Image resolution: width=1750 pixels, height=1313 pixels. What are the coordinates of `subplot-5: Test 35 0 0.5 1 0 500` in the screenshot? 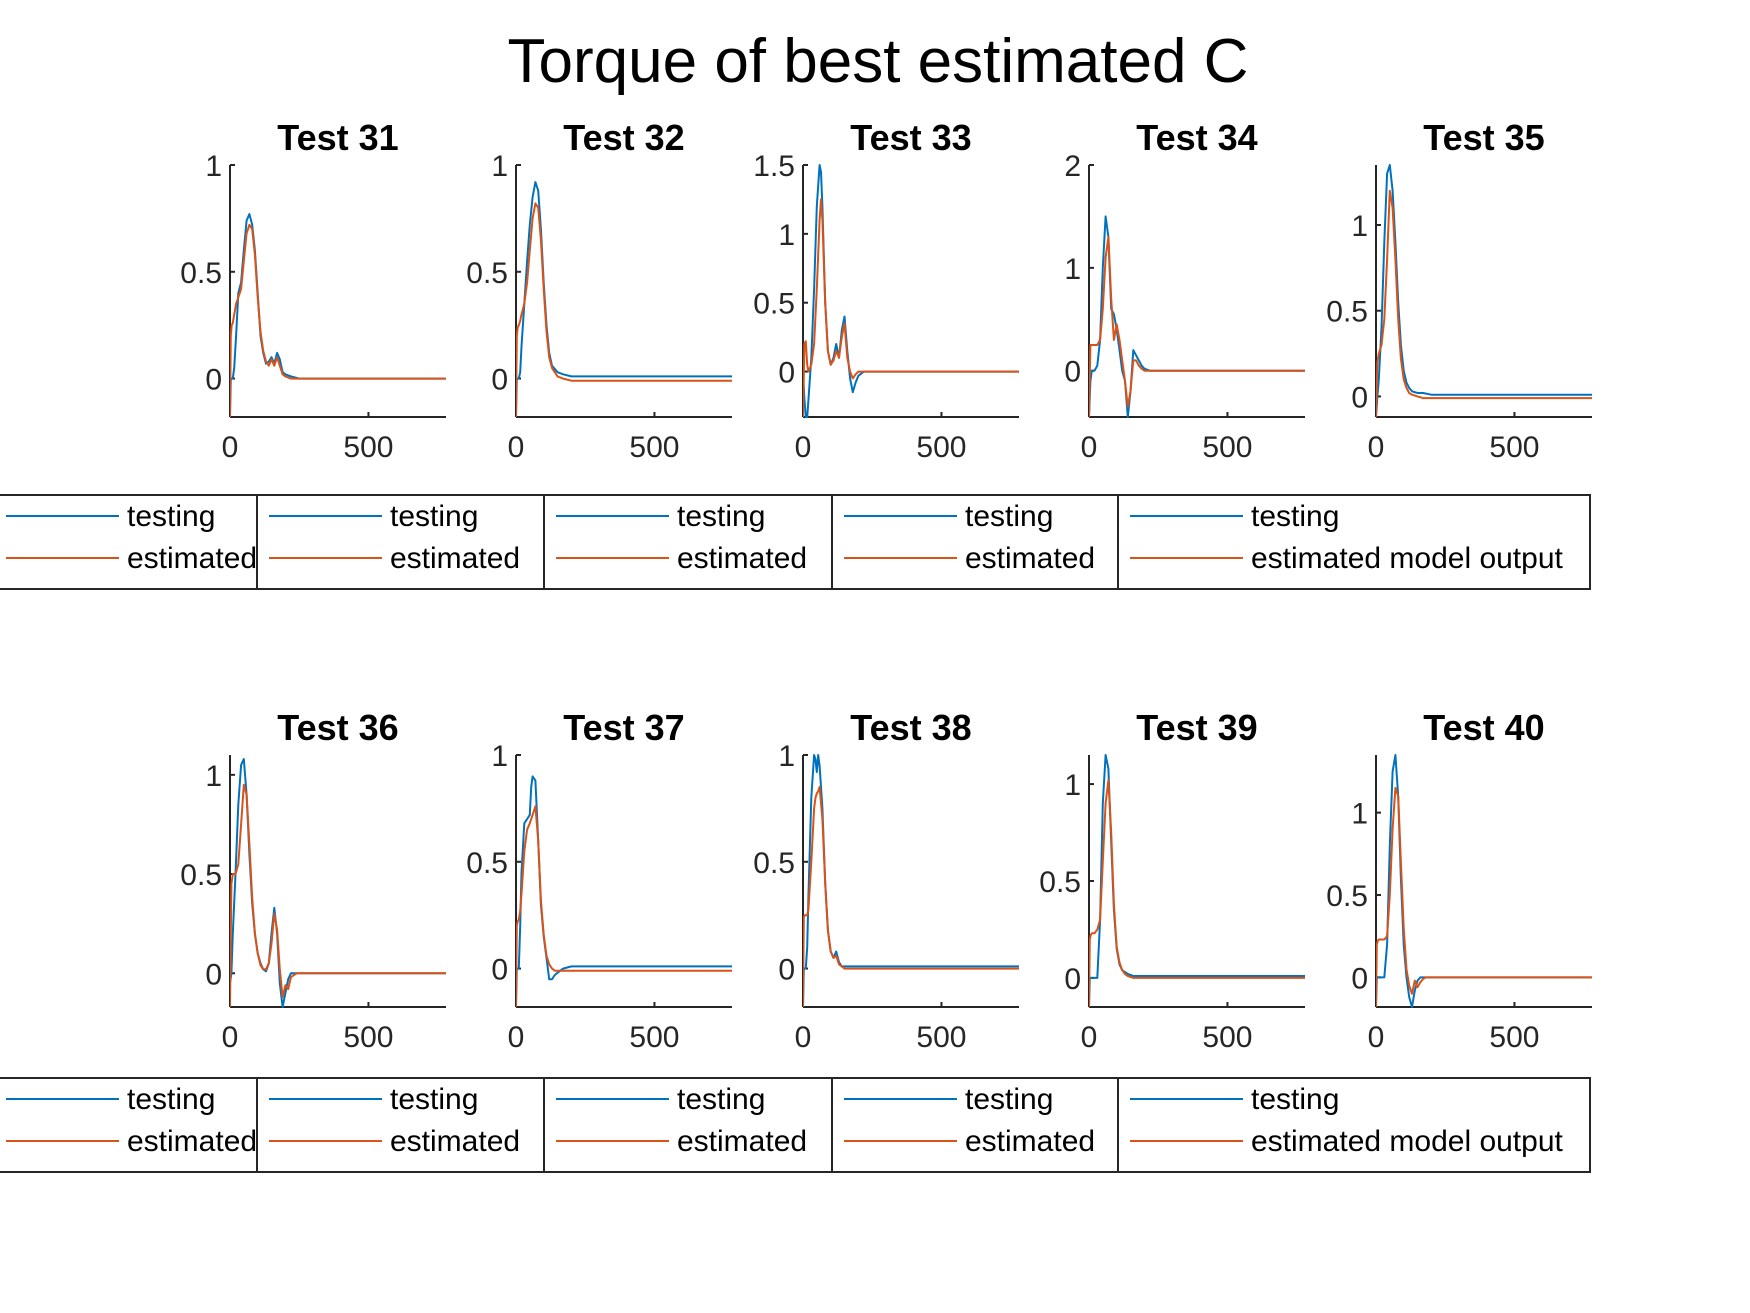 It's located at (1459, 290).